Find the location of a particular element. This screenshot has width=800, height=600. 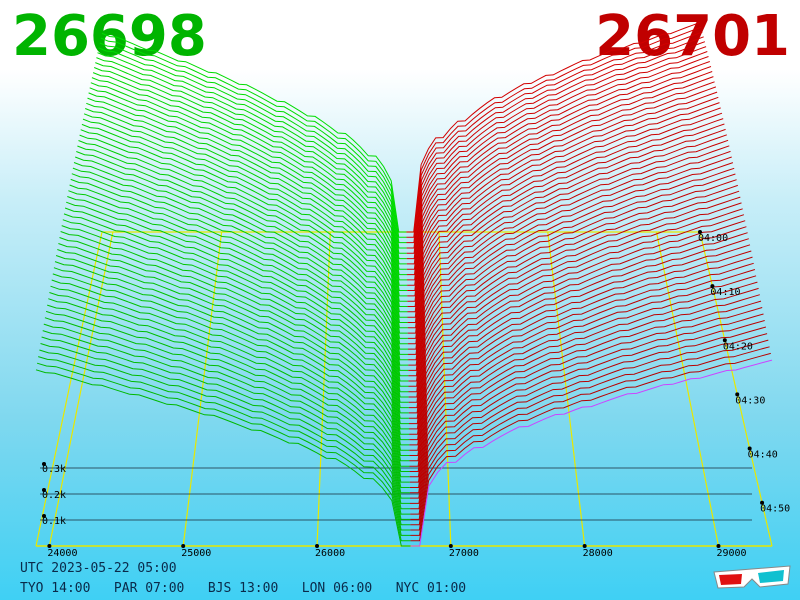

city-clock-lon: LON 06:00 is located at coordinates (348, 588).